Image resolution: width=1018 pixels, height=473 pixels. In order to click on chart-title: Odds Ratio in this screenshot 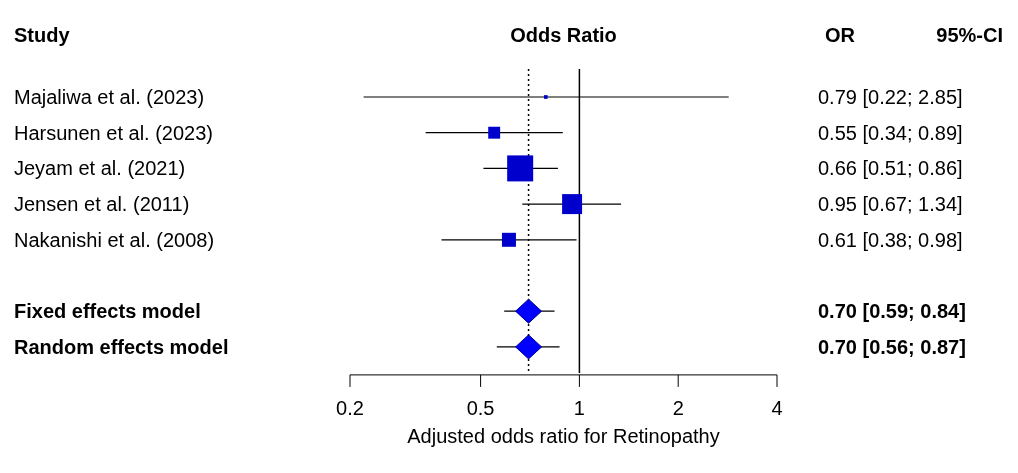, I will do `click(563, 35)`.